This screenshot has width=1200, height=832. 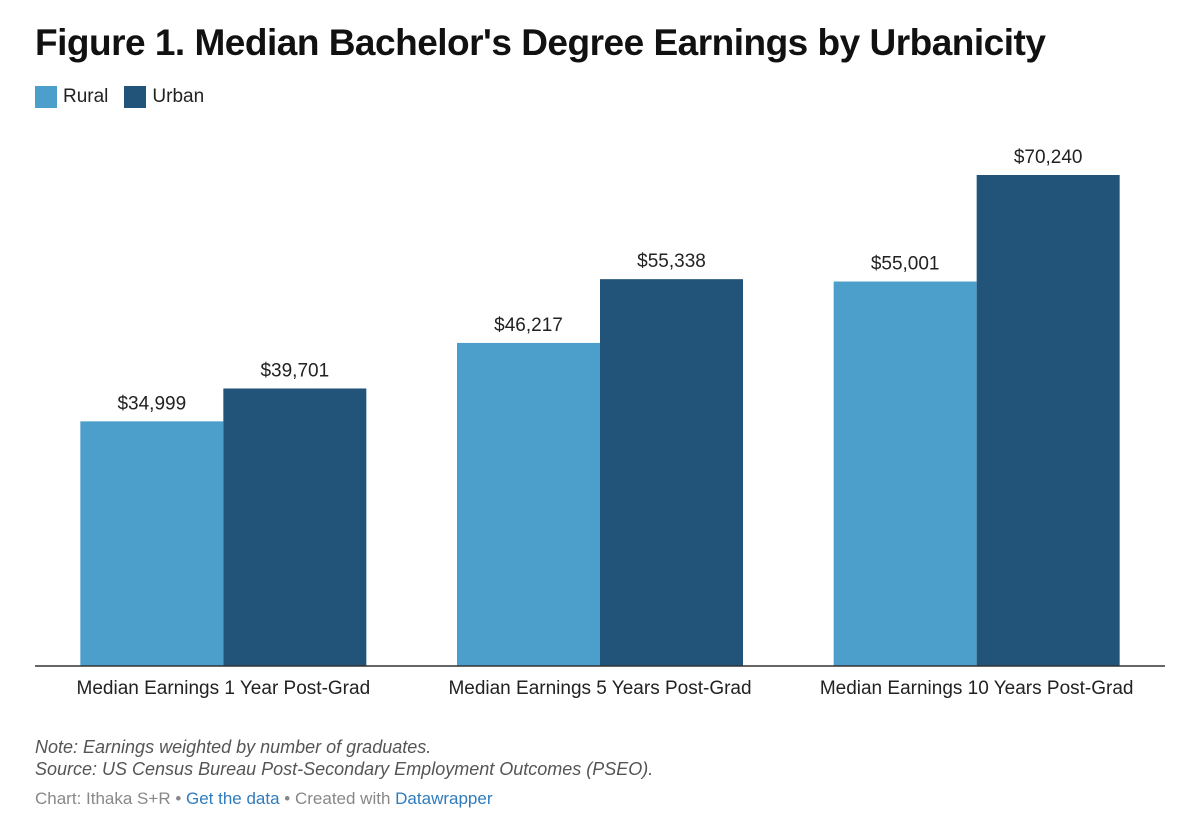 I want to click on legend-label-urban: Urban, so click(x=178, y=96).